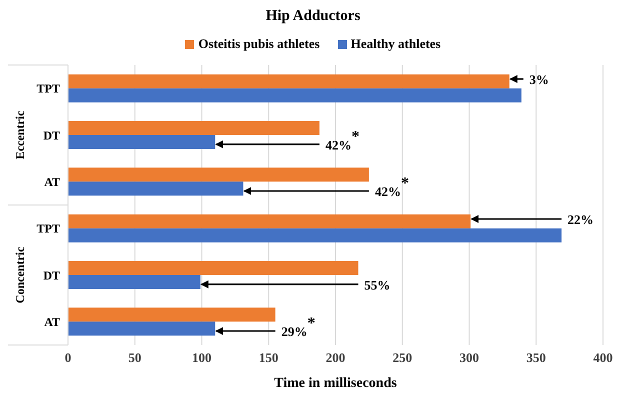  What do you see at coordinates (68, 358) in the screenshot?
I see `x-tick-label: 0` at bounding box center [68, 358].